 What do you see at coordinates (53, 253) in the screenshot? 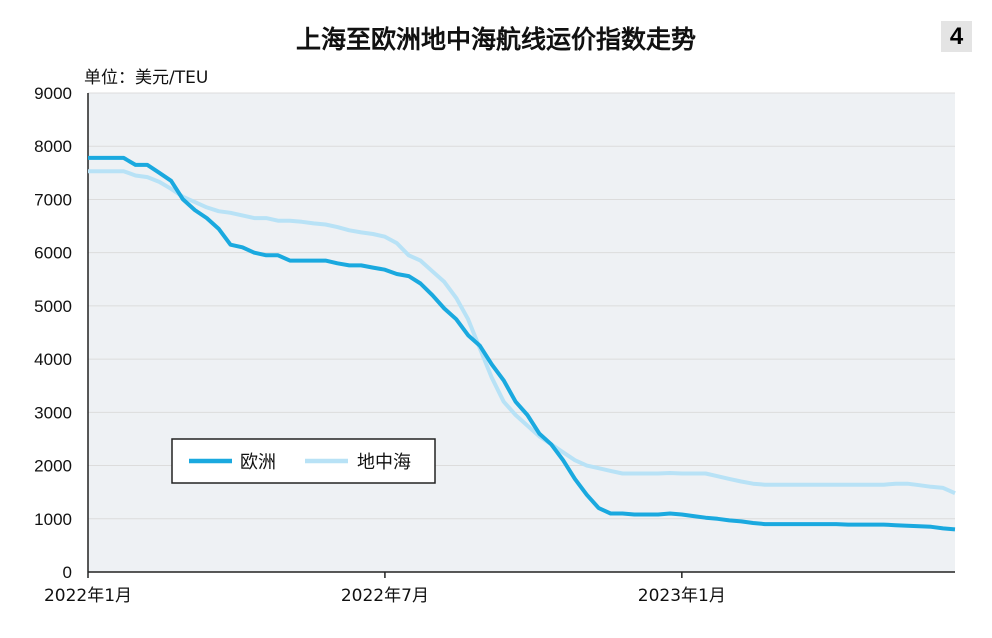
I see `y-tick-label: 6000` at bounding box center [53, 253].